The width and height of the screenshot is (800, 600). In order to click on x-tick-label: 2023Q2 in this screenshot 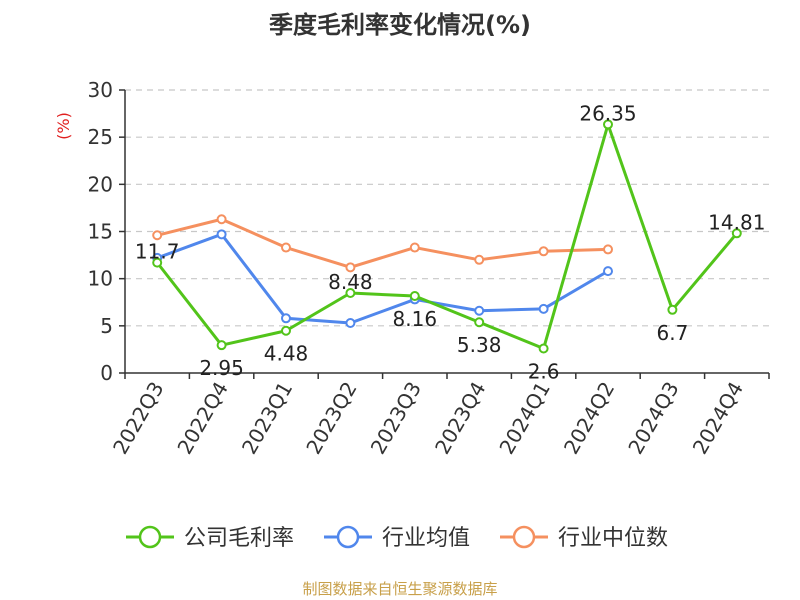, I will do `click(331, 418)`.